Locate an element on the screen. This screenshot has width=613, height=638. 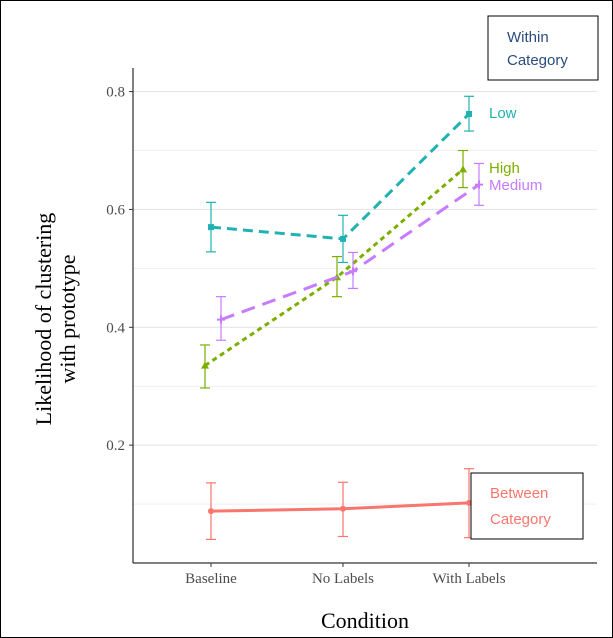
high-series-label: High is located at coordinates (504, 168).